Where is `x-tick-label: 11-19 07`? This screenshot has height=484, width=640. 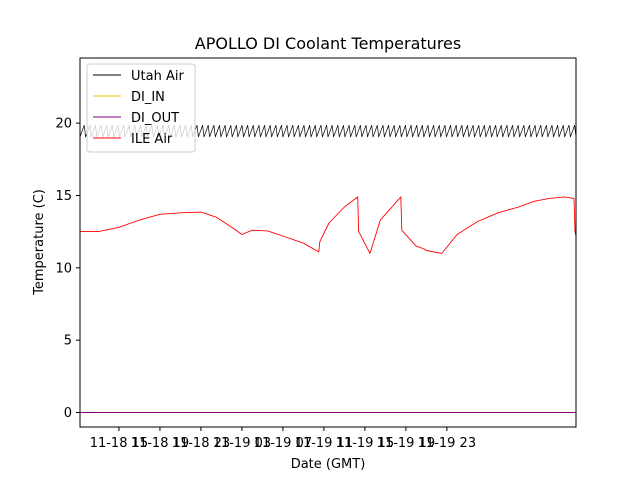
x-tick-label: 11-19 07 is located at coordinates (283, 443).